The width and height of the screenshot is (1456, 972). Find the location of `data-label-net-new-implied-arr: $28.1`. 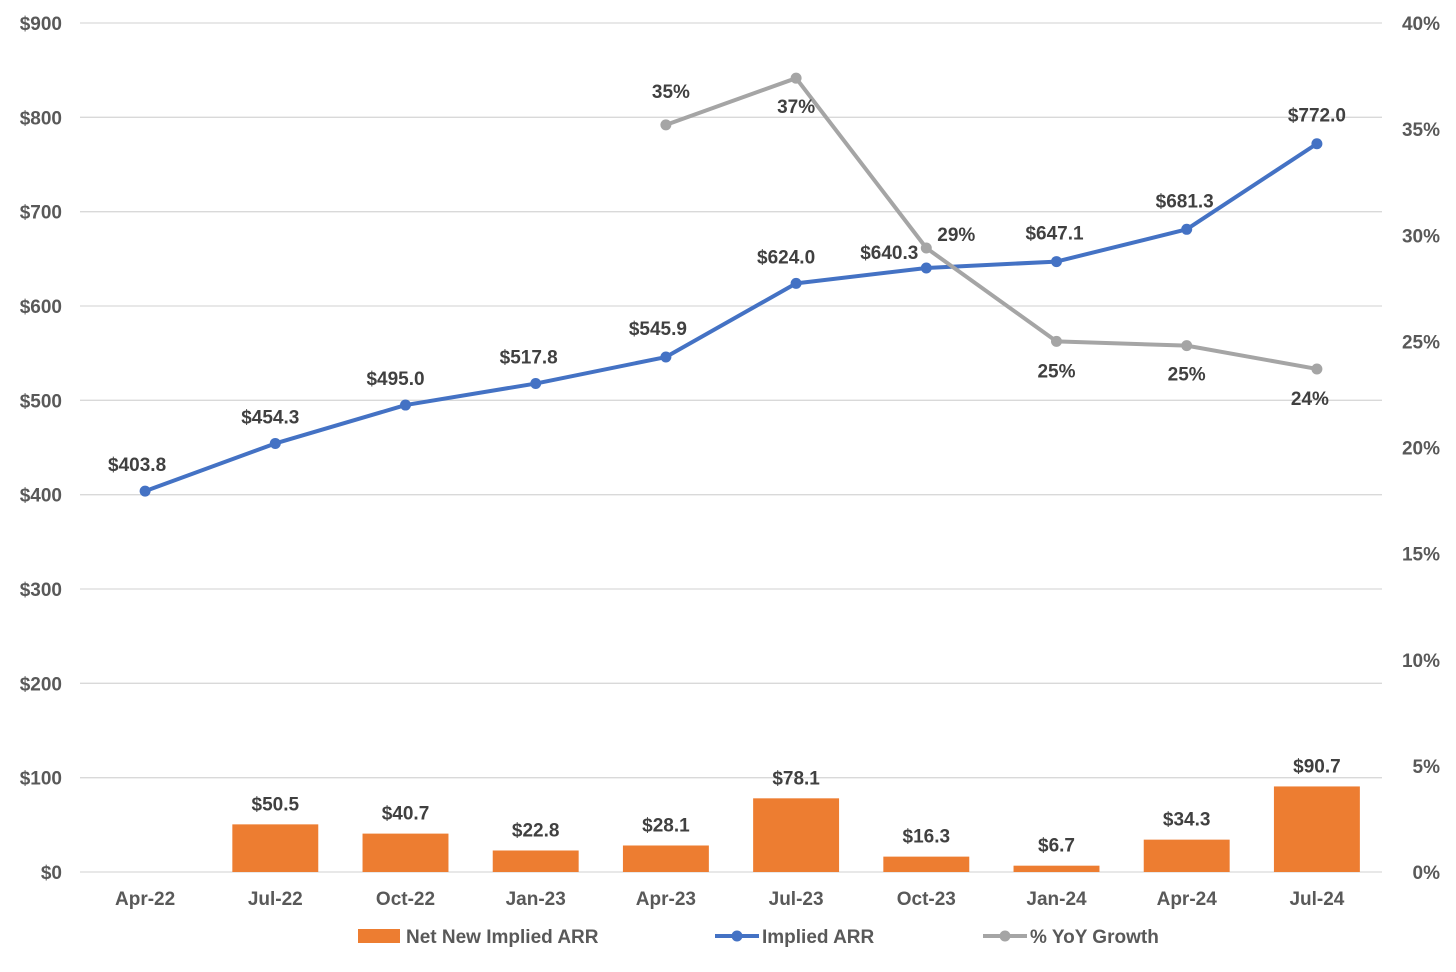

data-label-net-new-implied-arr: $28.1 is located at coordinates (666, 825).